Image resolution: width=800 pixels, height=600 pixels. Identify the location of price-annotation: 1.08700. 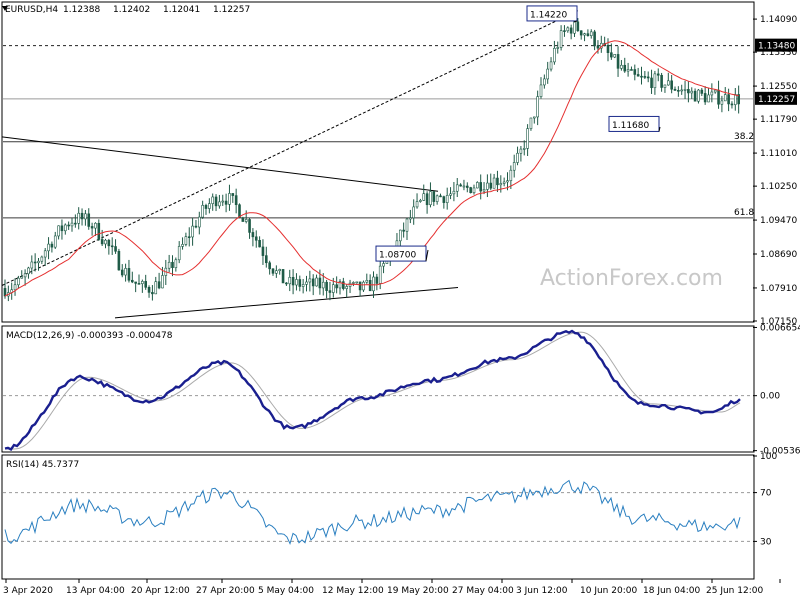
(402, 253).